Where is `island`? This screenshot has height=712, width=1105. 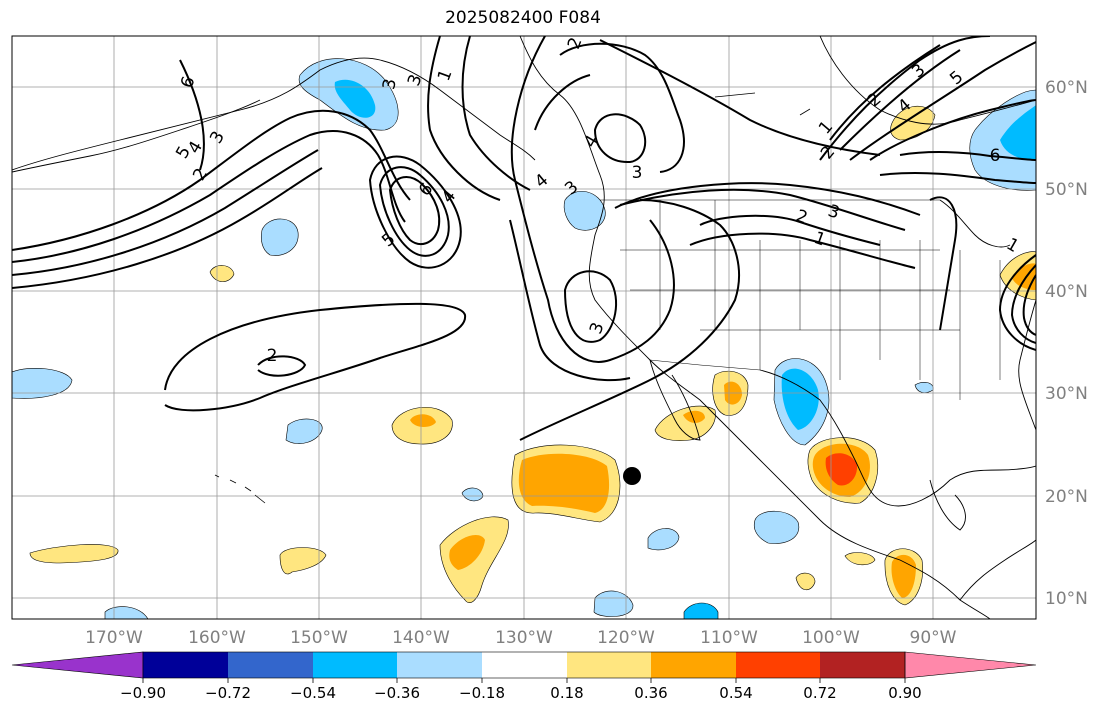
island is located at coordinates (735, 95).